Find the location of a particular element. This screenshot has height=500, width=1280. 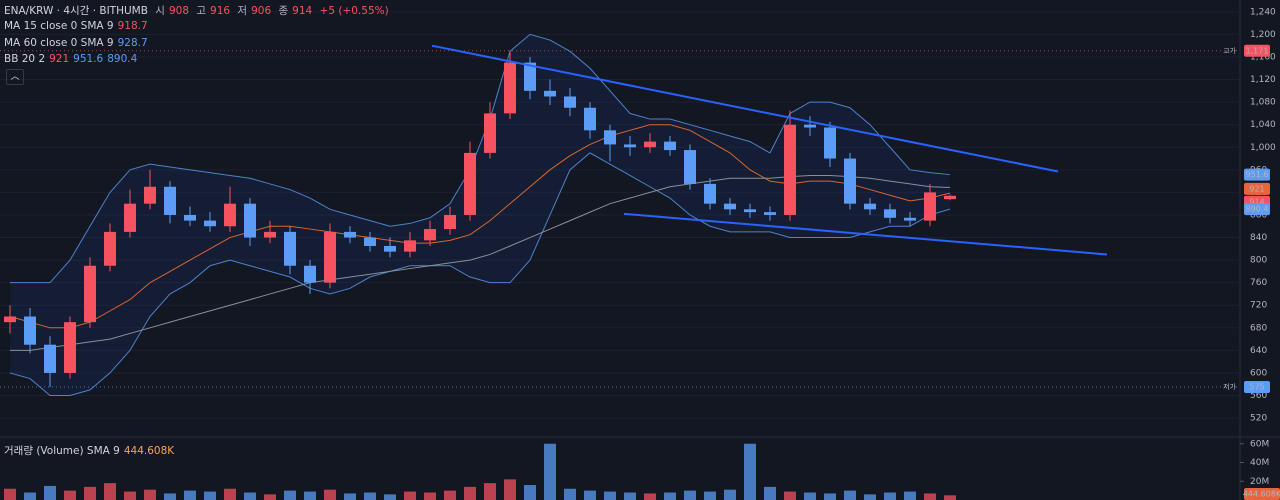

price-tag-label: 575 is located at coordinates (1256, 387).